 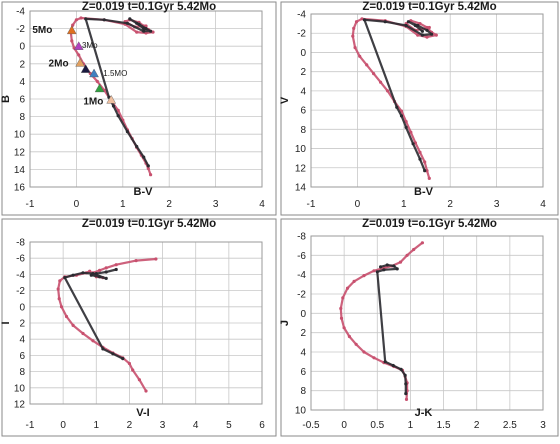 I want to click on series-line, so click(x=398, y=95).